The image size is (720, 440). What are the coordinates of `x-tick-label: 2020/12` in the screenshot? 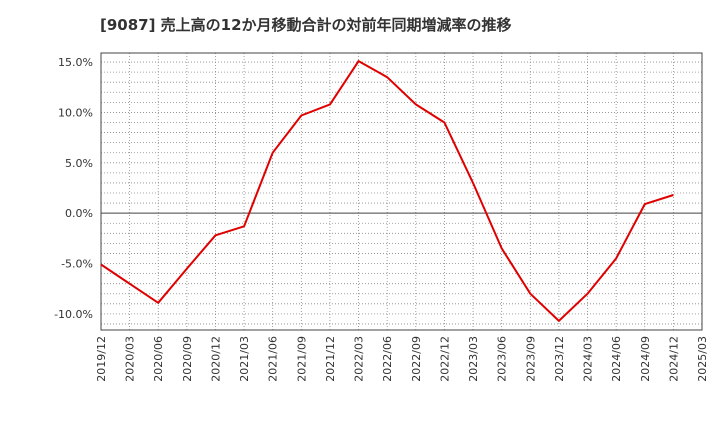 It's located at (215, 359).